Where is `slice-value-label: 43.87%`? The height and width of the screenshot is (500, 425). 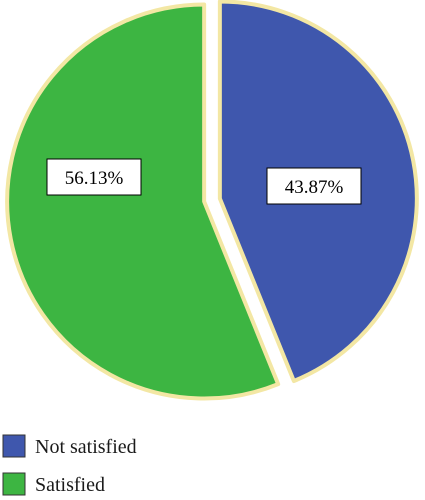 slice-value-label: 43.87% is located at coordinates (314, 187).